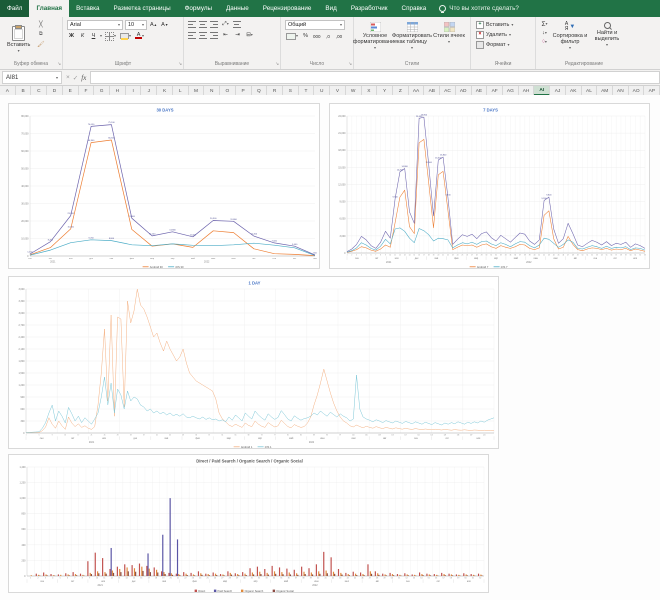 The height and width of the screenshot is (600, 660). Describe the element at coordinates (41, 34) in the screenshot. I see `copy-icon: ⧉` at that location.